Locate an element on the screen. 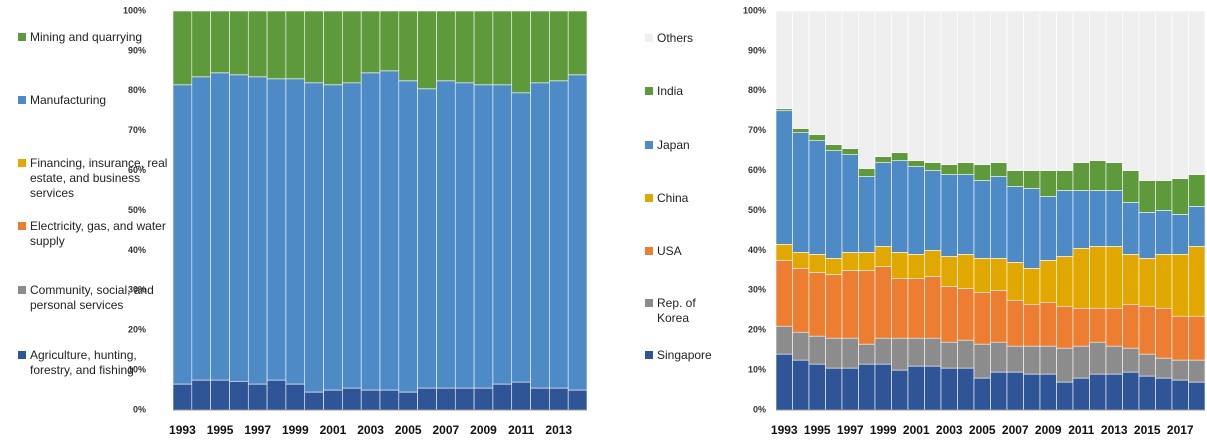  y-tick-label: 10% is located at coordinates (137, 369).